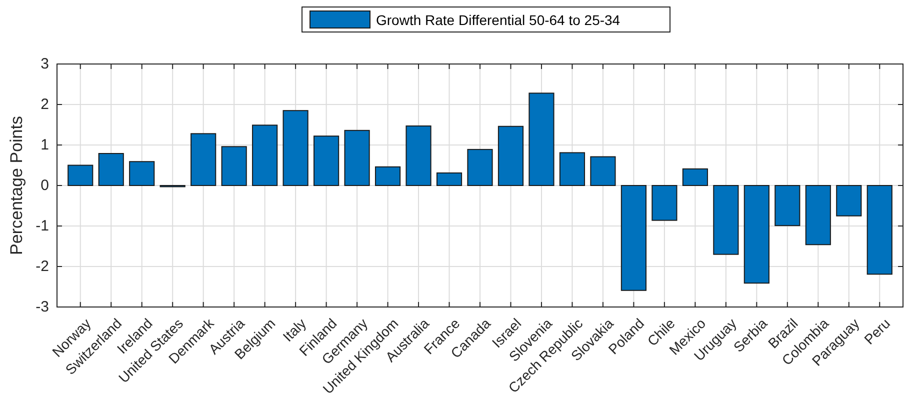  What do you see at coordinates (16, 185) in the screenshot?
I see `y-axis-title: Percentage Points` at bounding box center [16, 185].